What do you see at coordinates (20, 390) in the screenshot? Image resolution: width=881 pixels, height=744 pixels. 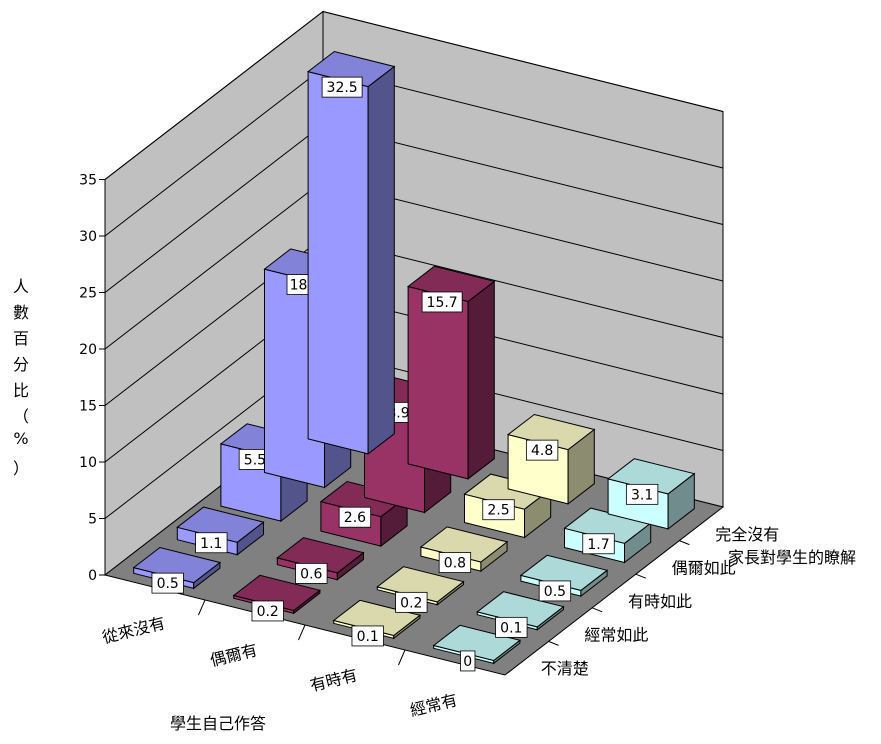 I see `y-axis-title-char: 比` at bounding box center [20, 390].